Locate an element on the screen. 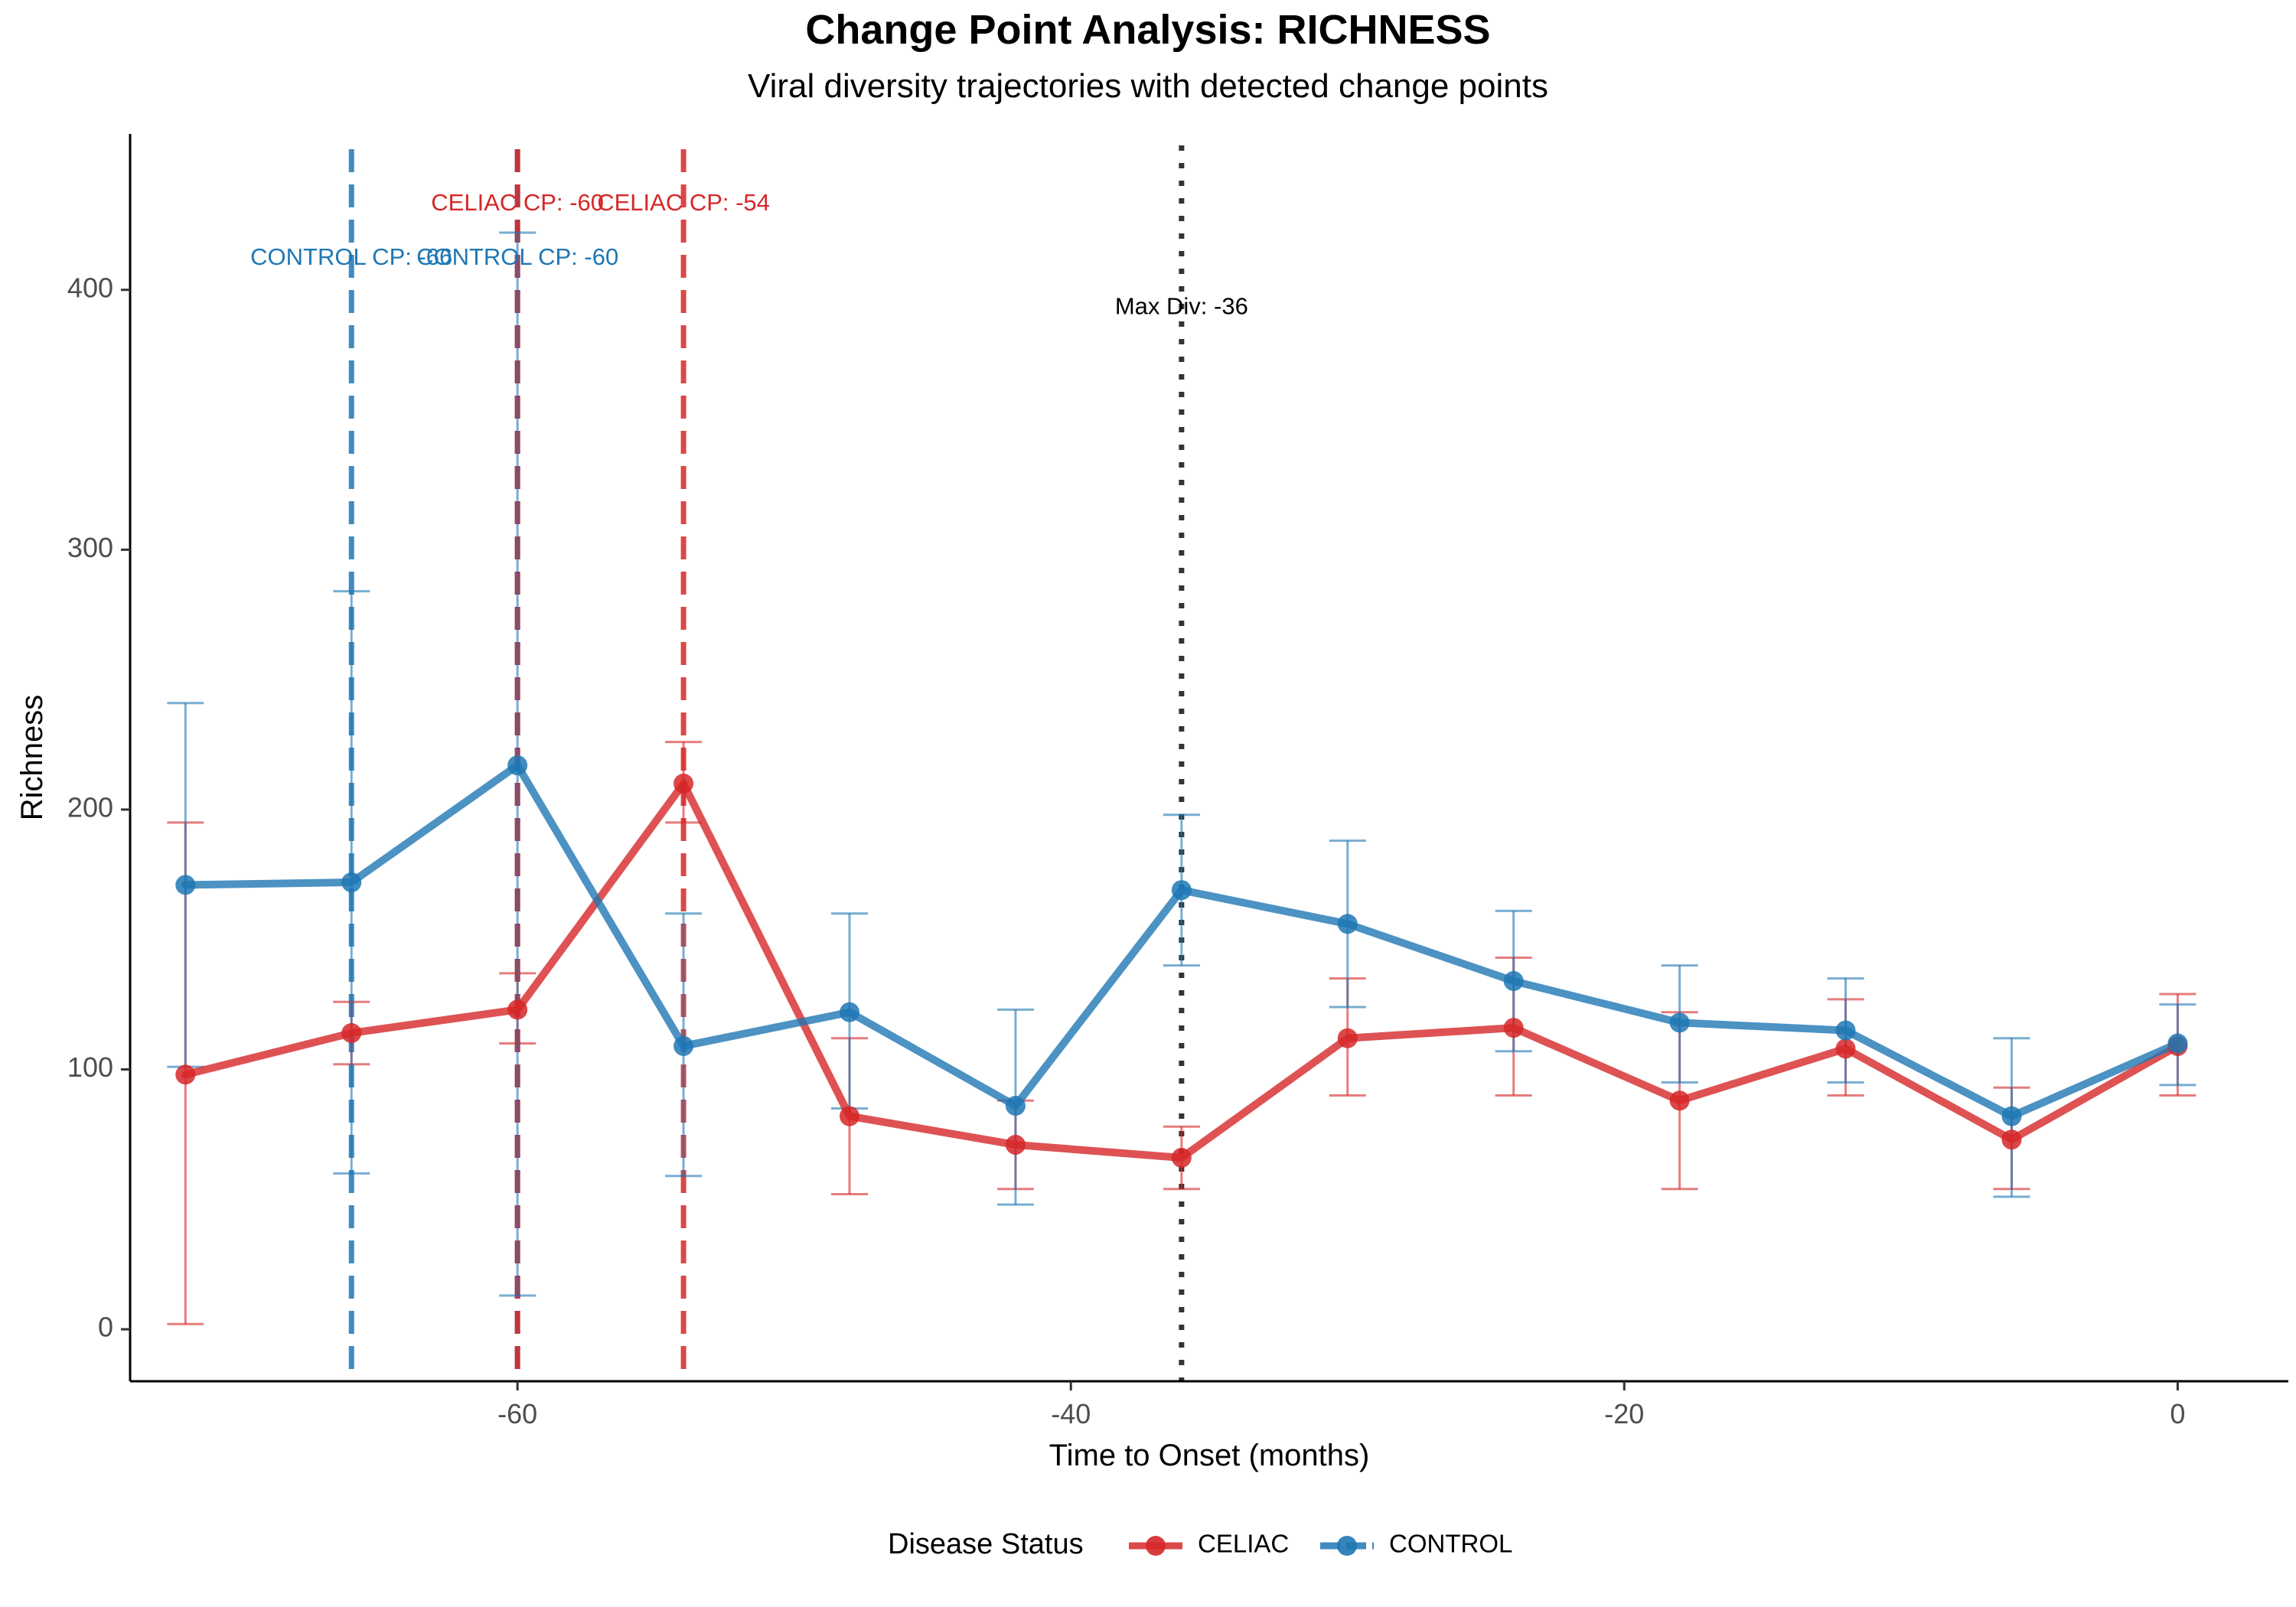 The width and height of the screenshot is (2296, 1607). x-tick-label--60: -60 is located at coordinates (517, 1413).